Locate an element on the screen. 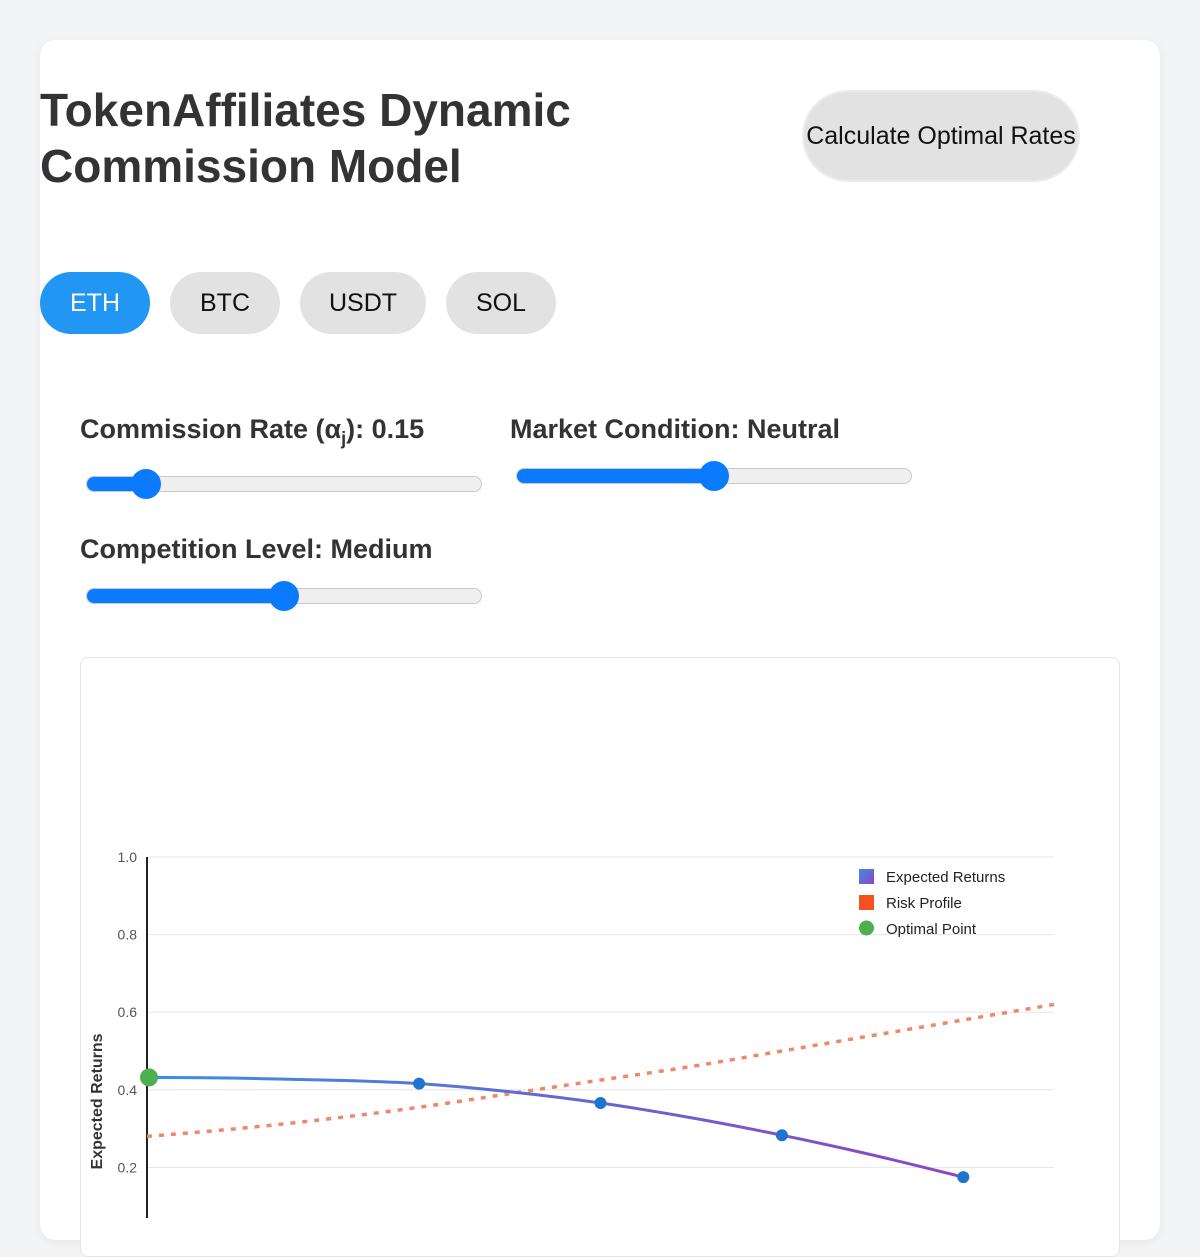 This screenshot has height=1257, width=1200. legend-swatch-optimal is located at coordinates (866, 928).